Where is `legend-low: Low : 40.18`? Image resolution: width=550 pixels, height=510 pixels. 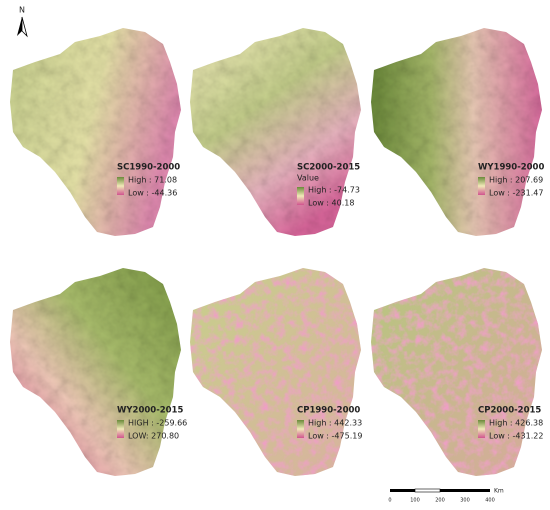 legend-low: Low : 40.18 is located at coordinates (331, 203).